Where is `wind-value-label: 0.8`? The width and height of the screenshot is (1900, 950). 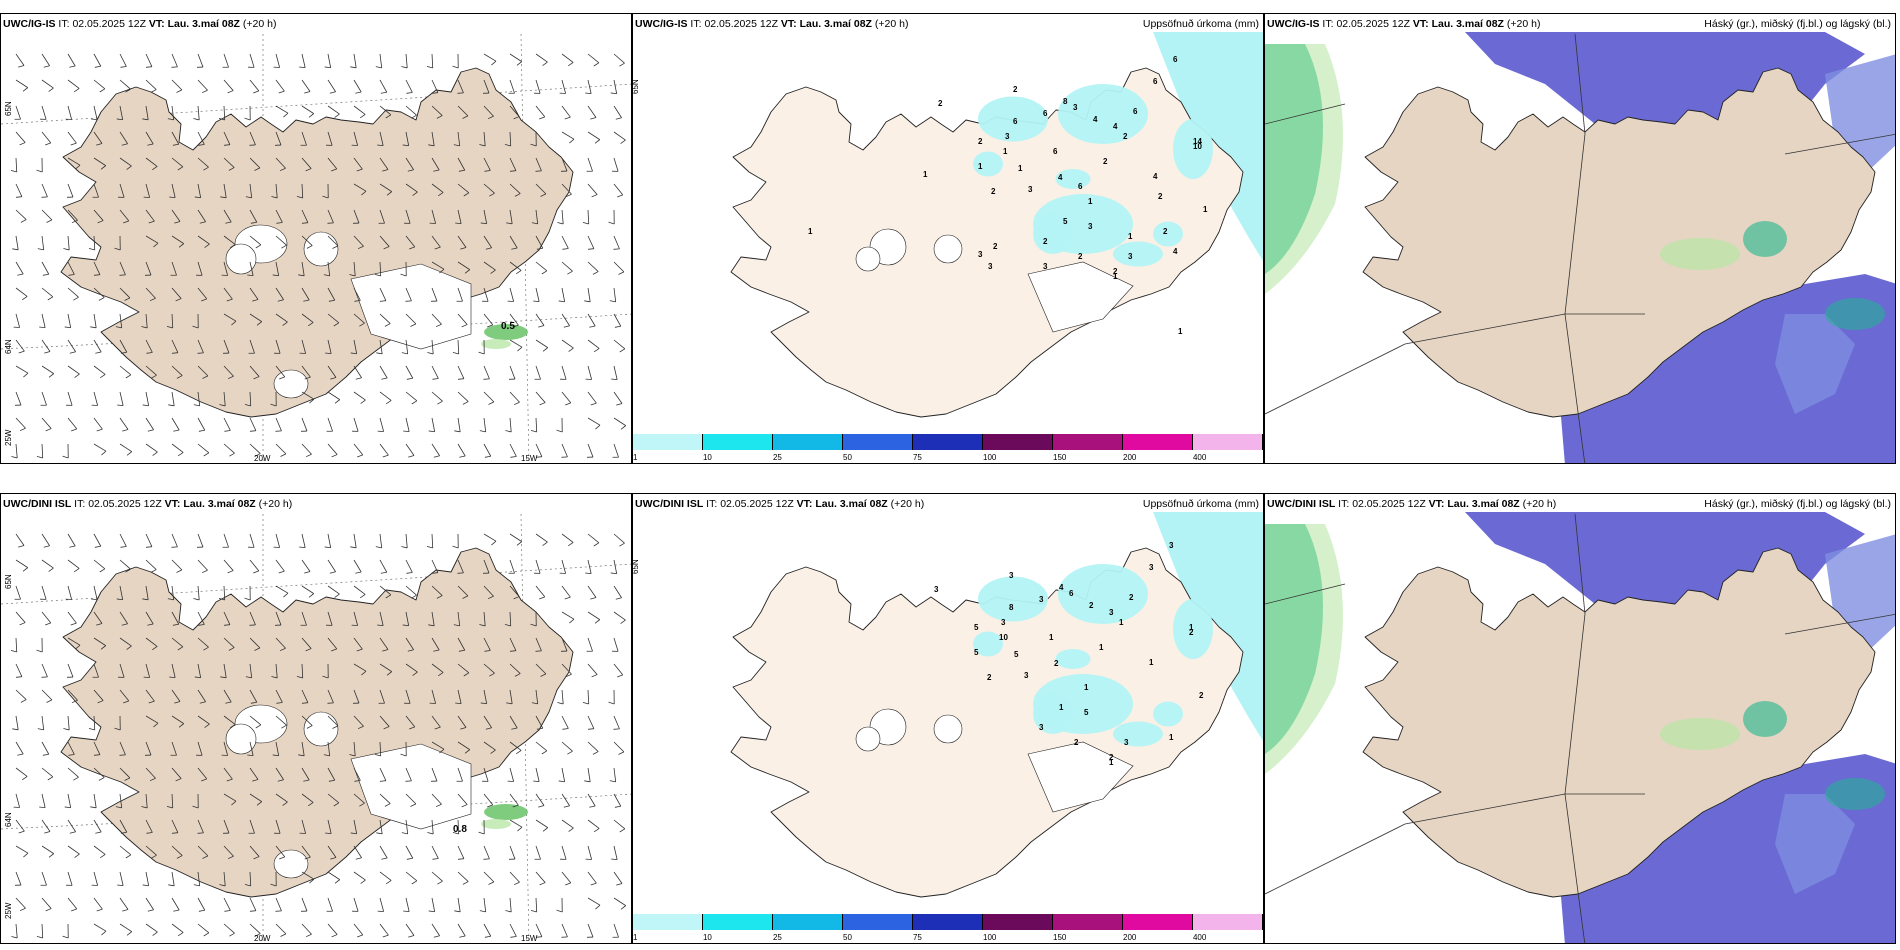
wind-value-label: 0.8 is located at coordinates (460, 829).